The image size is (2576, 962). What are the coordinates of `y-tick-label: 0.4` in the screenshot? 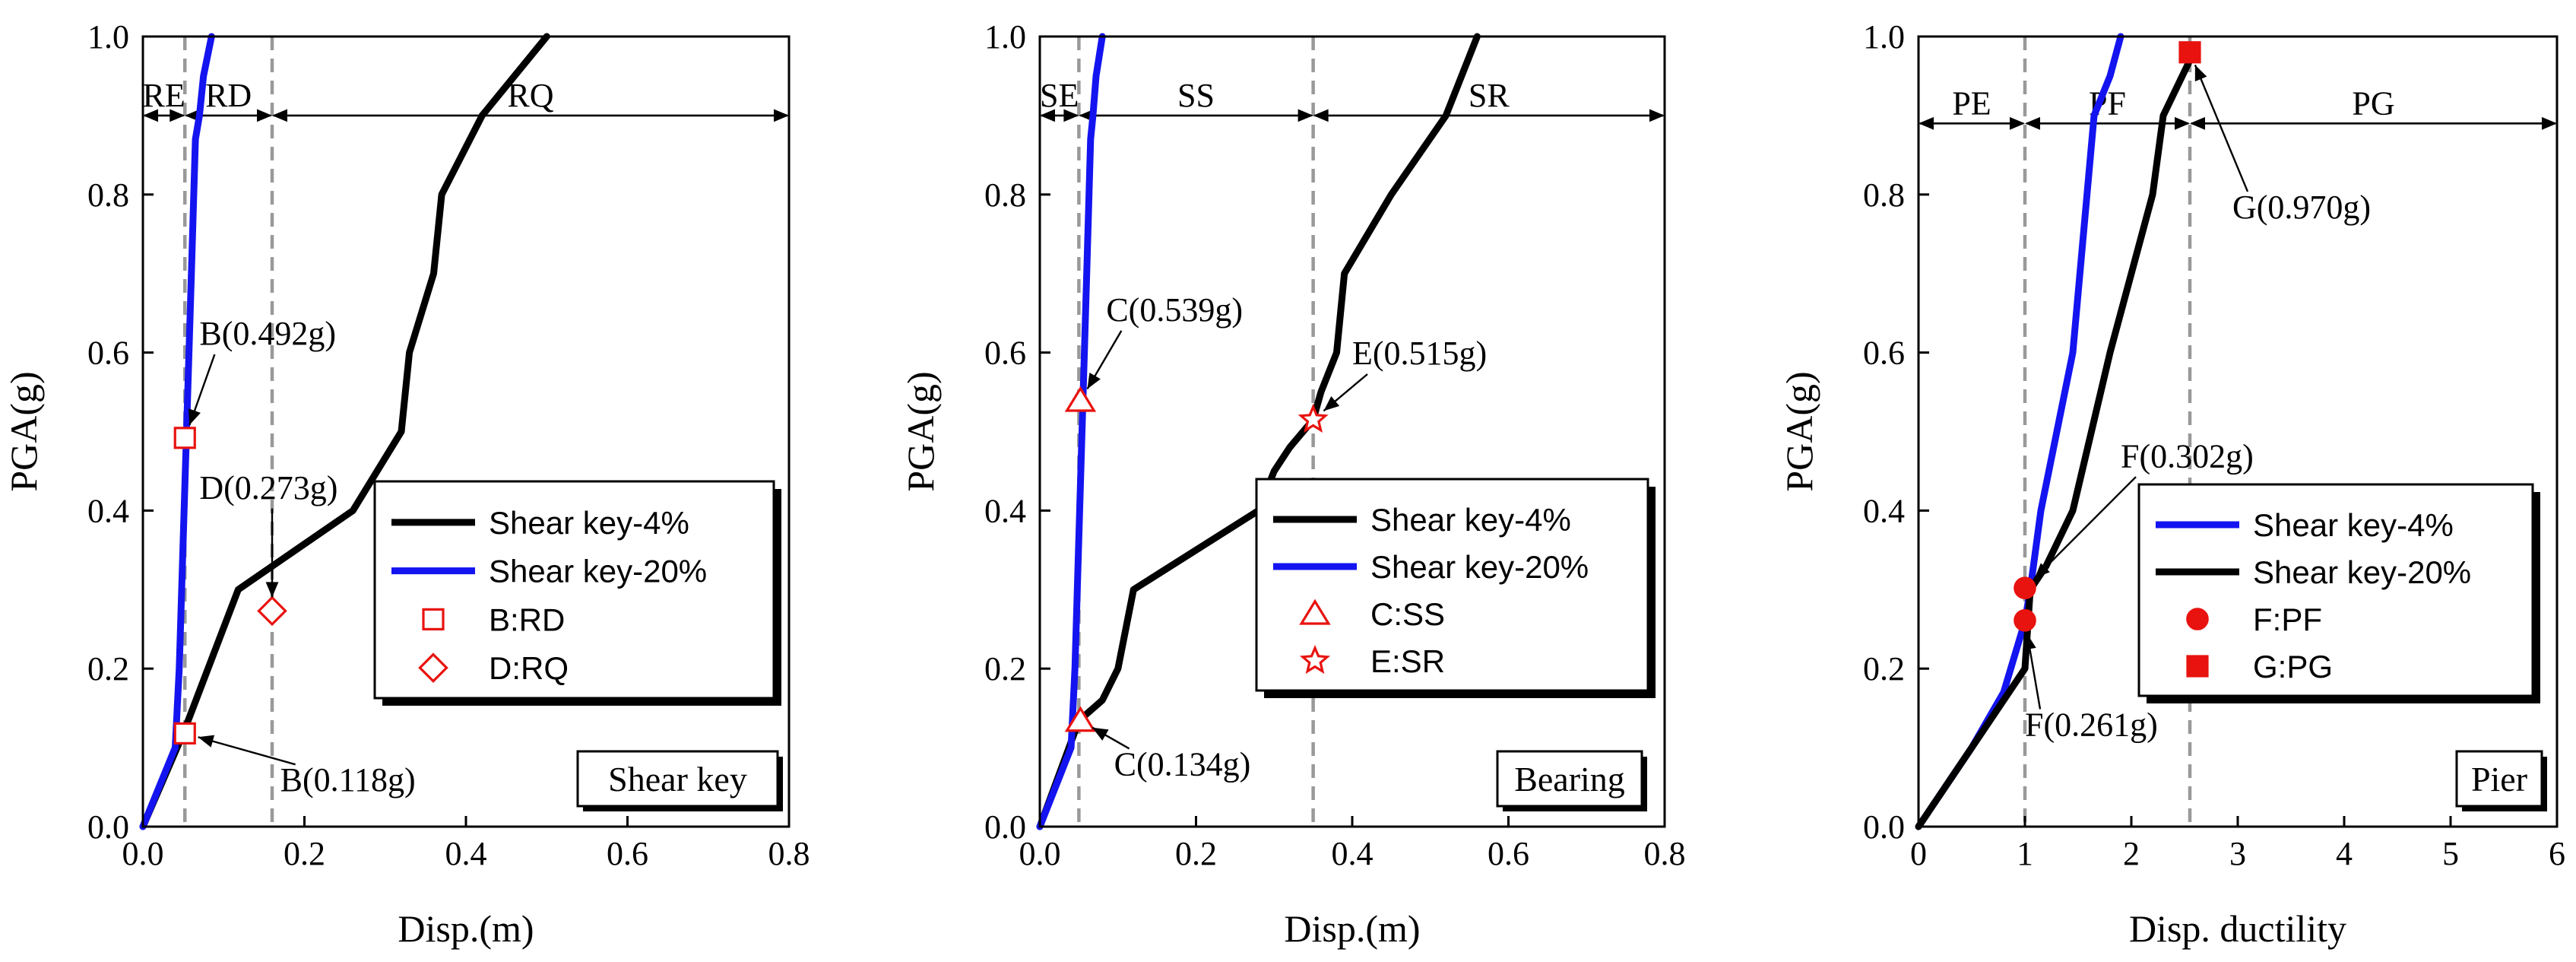 It's located at (1005, 511).